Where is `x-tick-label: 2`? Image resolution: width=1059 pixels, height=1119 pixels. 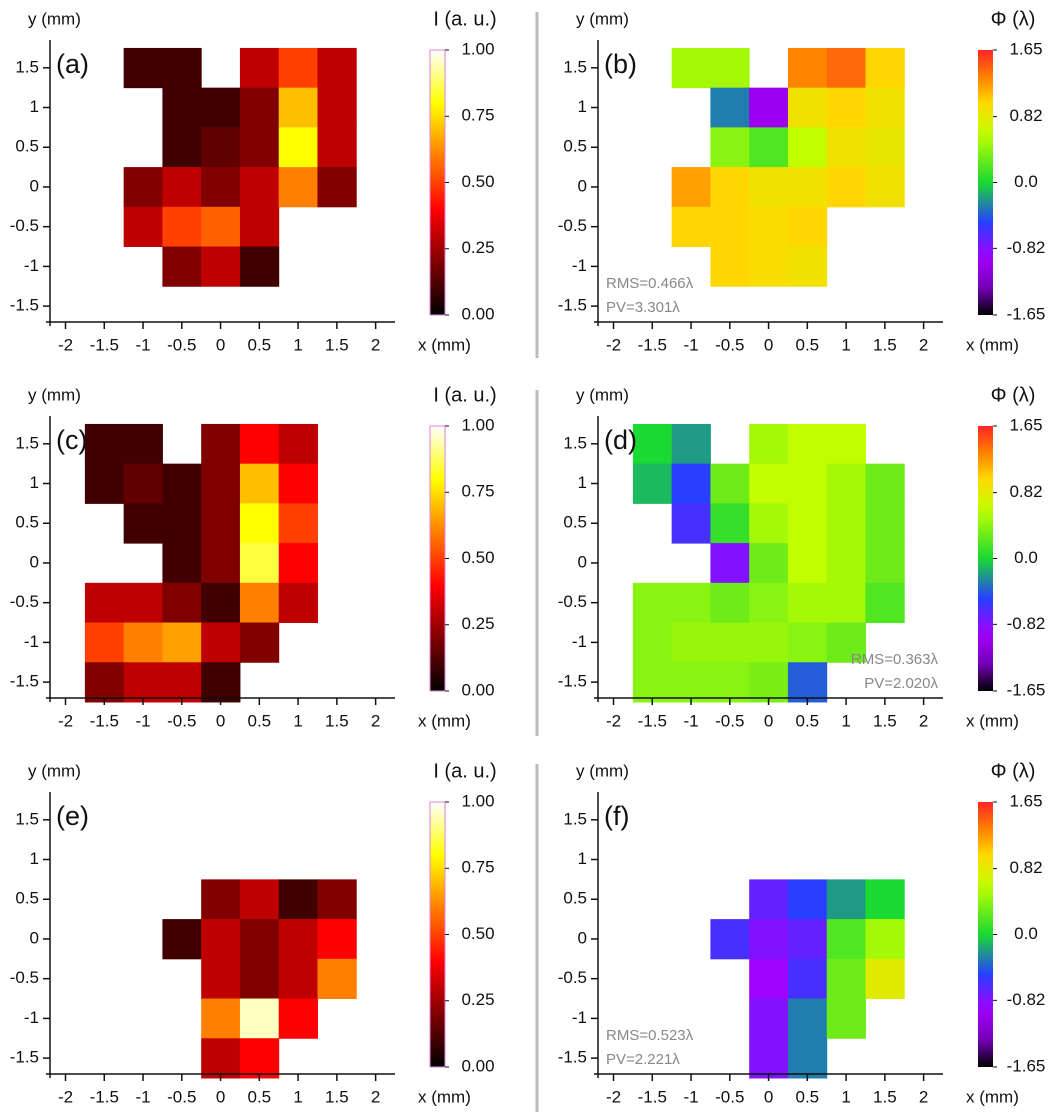 x-tick-label: 2 is located at coordinates (923, 344).